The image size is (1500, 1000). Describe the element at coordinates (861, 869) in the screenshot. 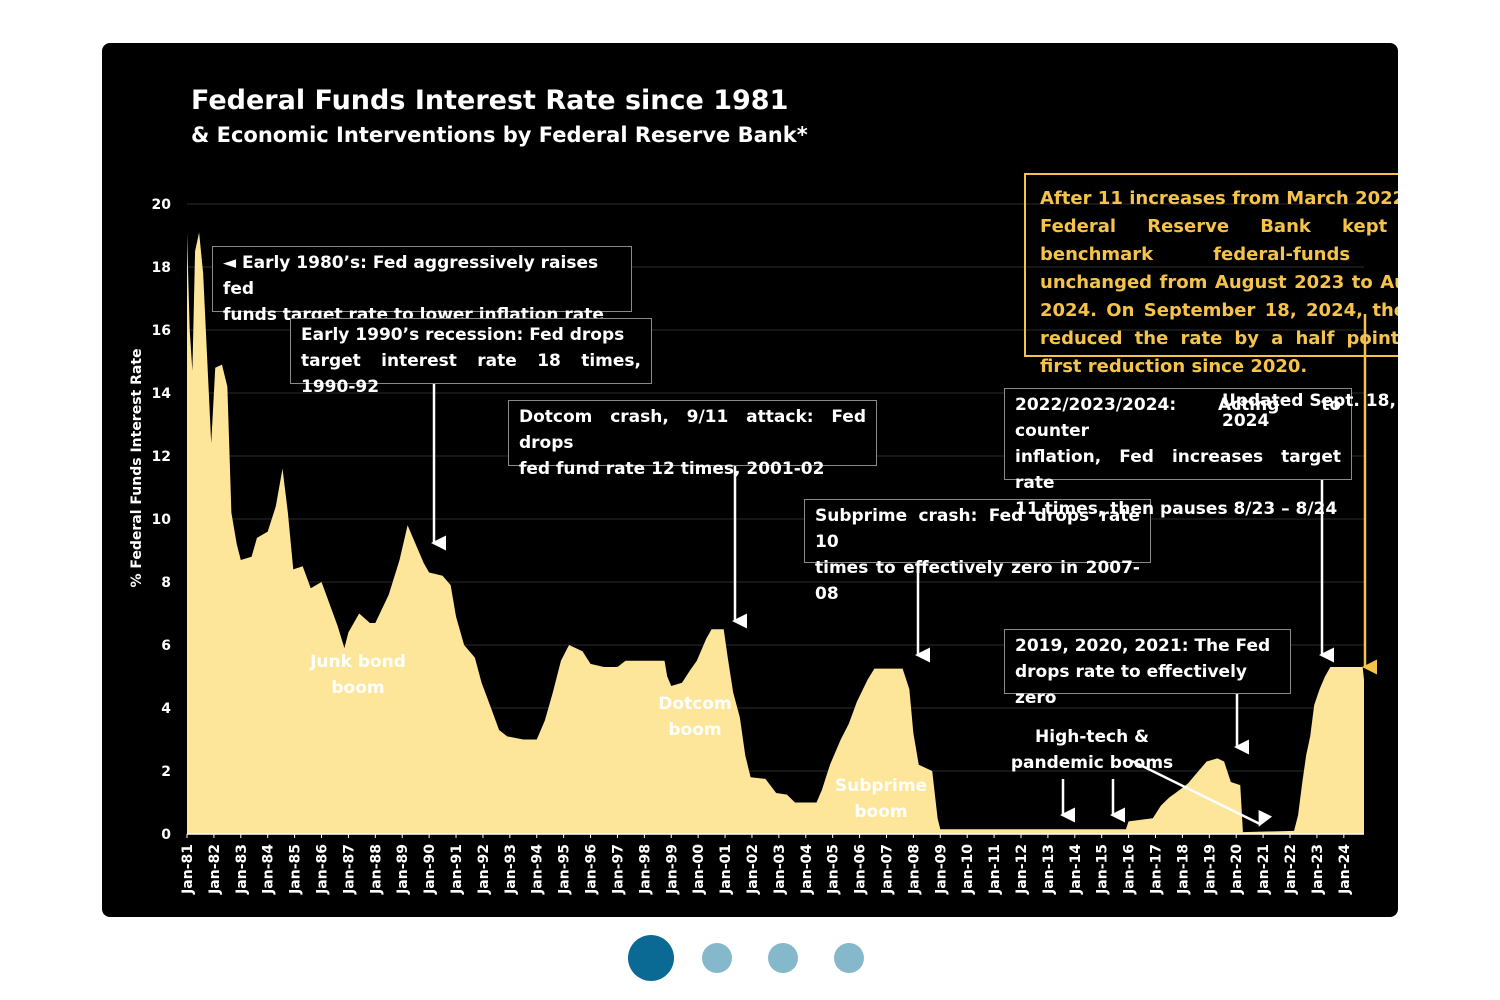

I see `x-tick-label: Jan-06` at that location.